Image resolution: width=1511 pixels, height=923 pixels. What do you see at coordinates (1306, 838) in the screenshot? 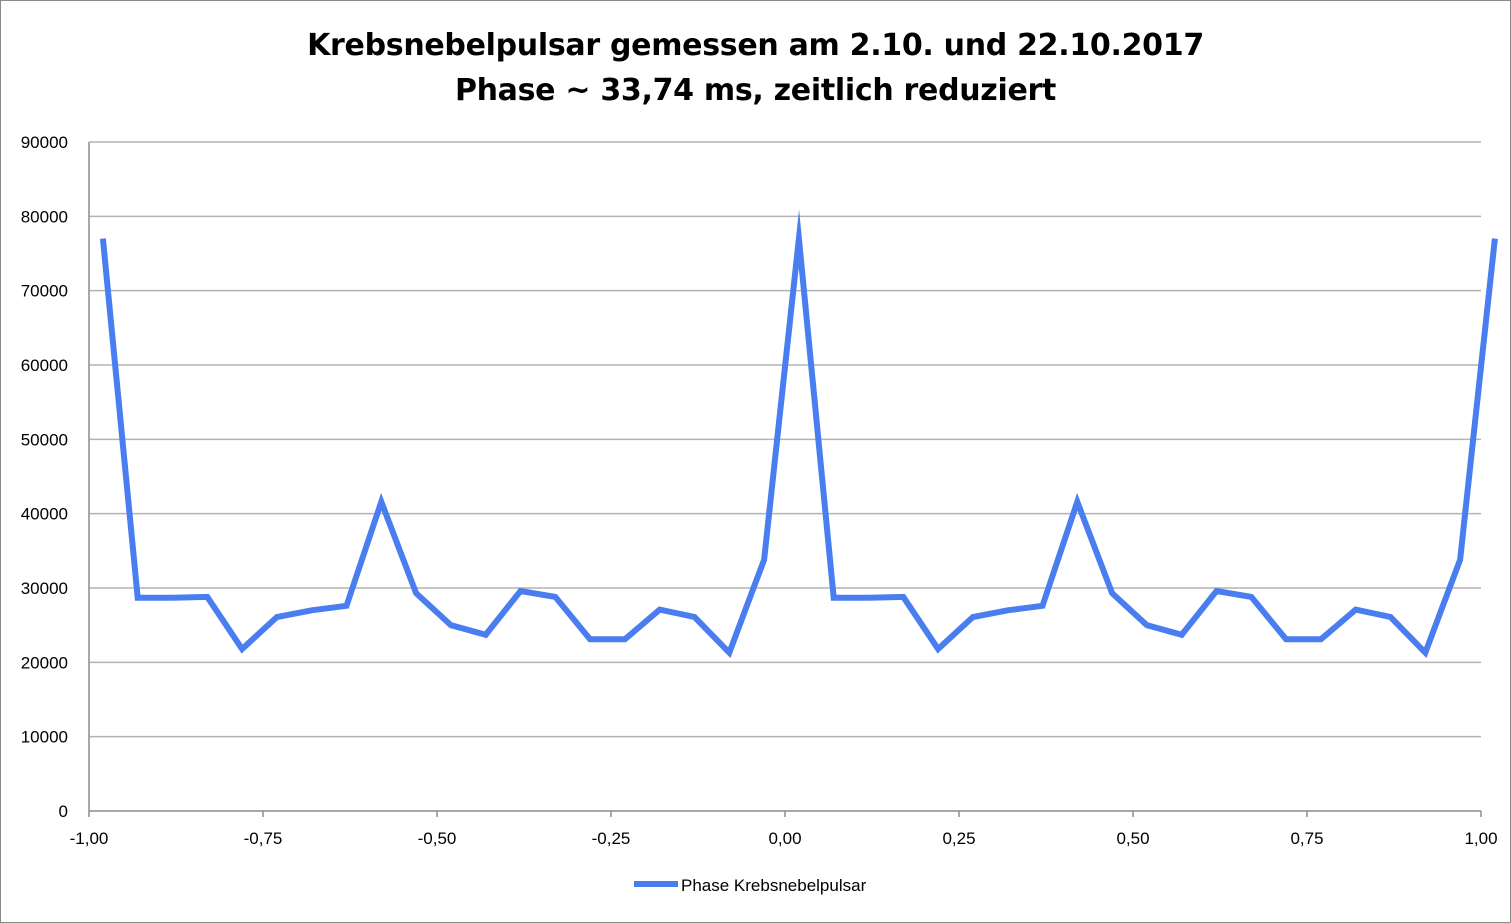
I see `x-tick-label: 0,75` at bounding box center [1306, 838].